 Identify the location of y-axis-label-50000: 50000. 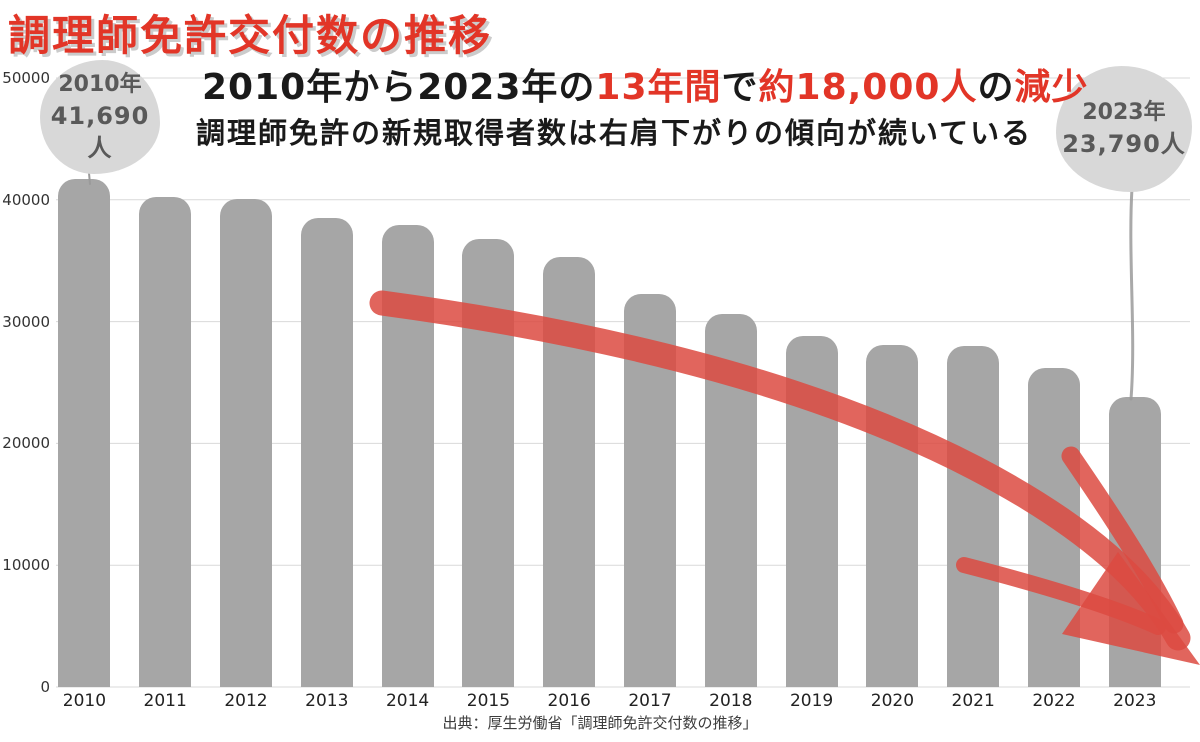
(26, 78).